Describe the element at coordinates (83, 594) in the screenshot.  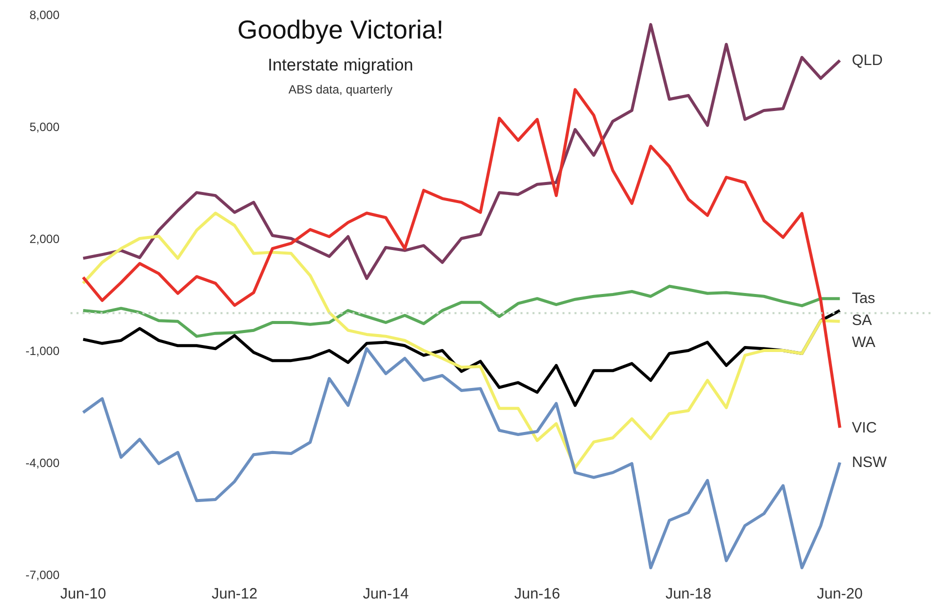
I see `x-tick-label: Jun-10` at that location.